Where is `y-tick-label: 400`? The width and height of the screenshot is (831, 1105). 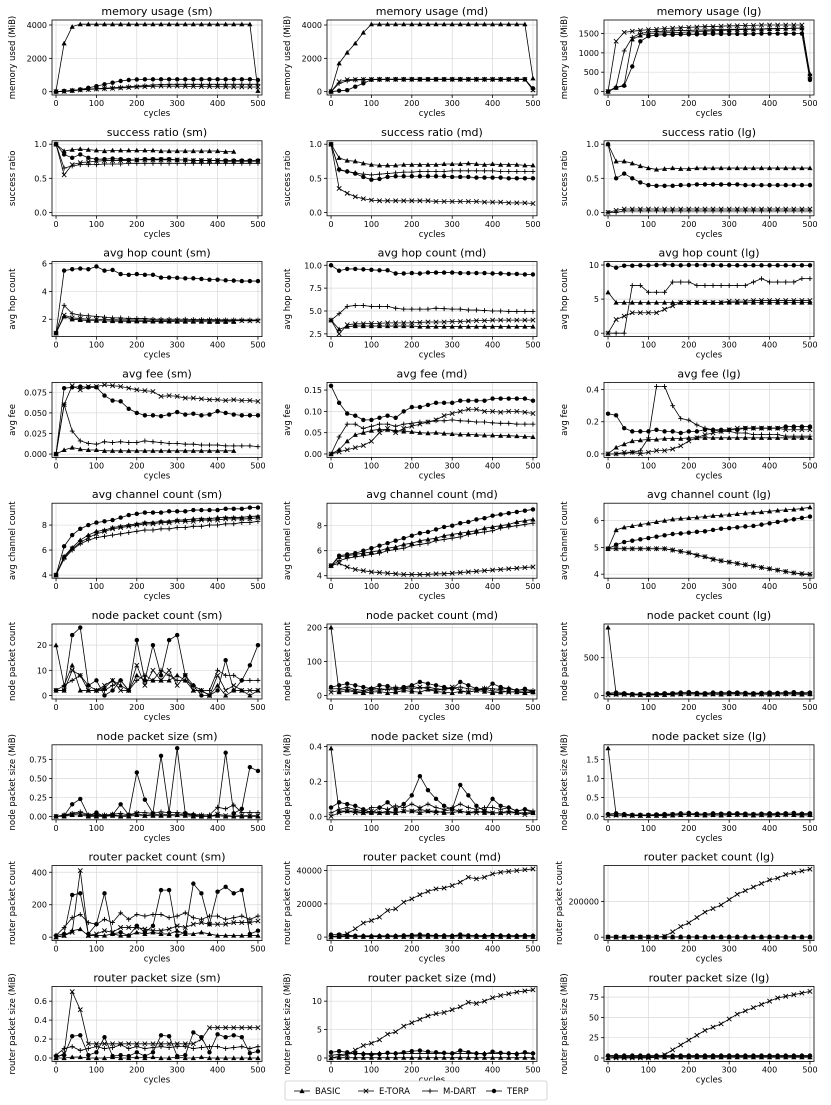 y-tick-label: 400 is located at coordinates (39, 872).